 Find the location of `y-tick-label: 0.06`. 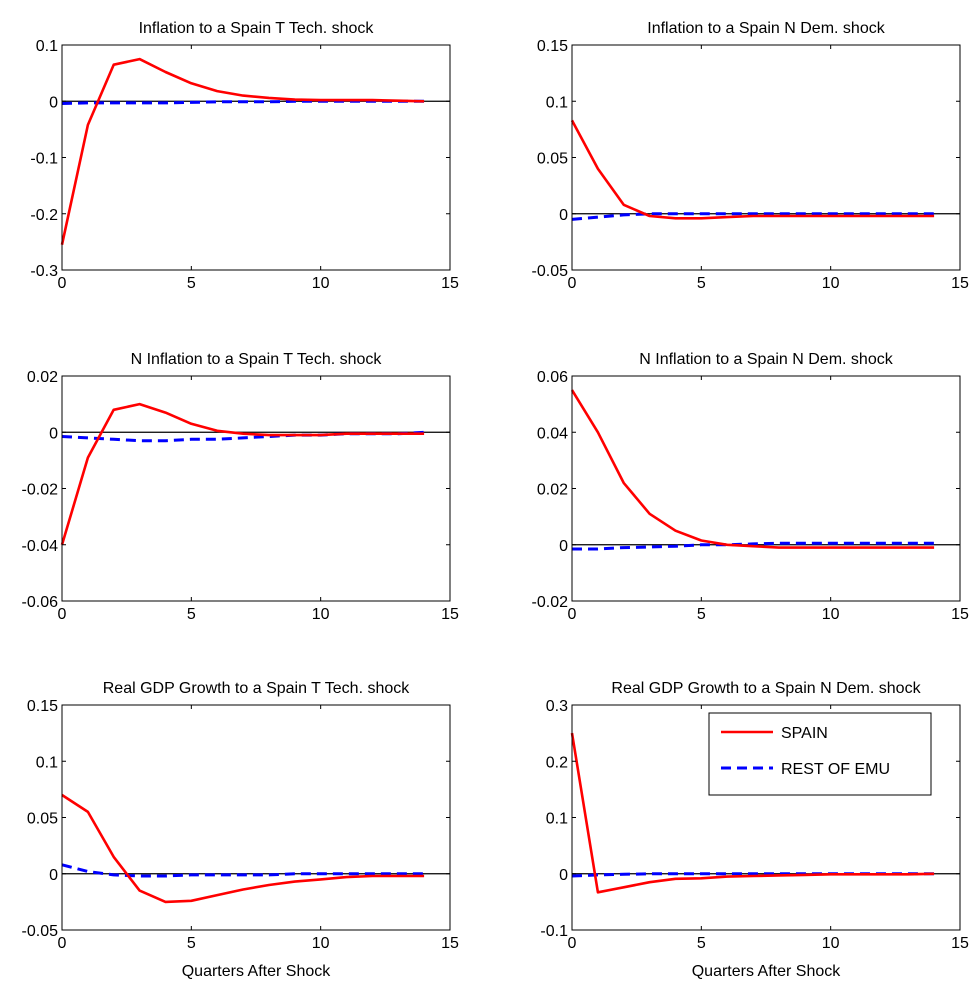

y-tick-label: 0.06 is located at coordinates (552, 377).